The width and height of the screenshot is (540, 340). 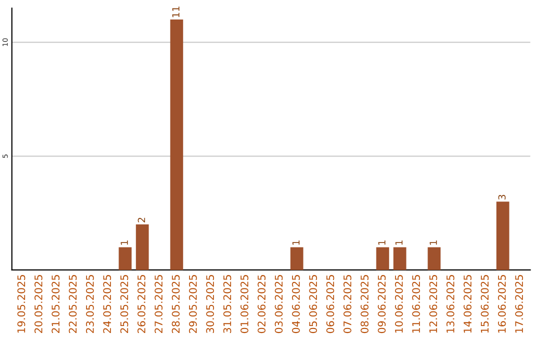 What do you see at coordinates (38, 304) in the screenshot?
I see `x-tick-label: 20.05.2025` at bounding box center [38, 304].